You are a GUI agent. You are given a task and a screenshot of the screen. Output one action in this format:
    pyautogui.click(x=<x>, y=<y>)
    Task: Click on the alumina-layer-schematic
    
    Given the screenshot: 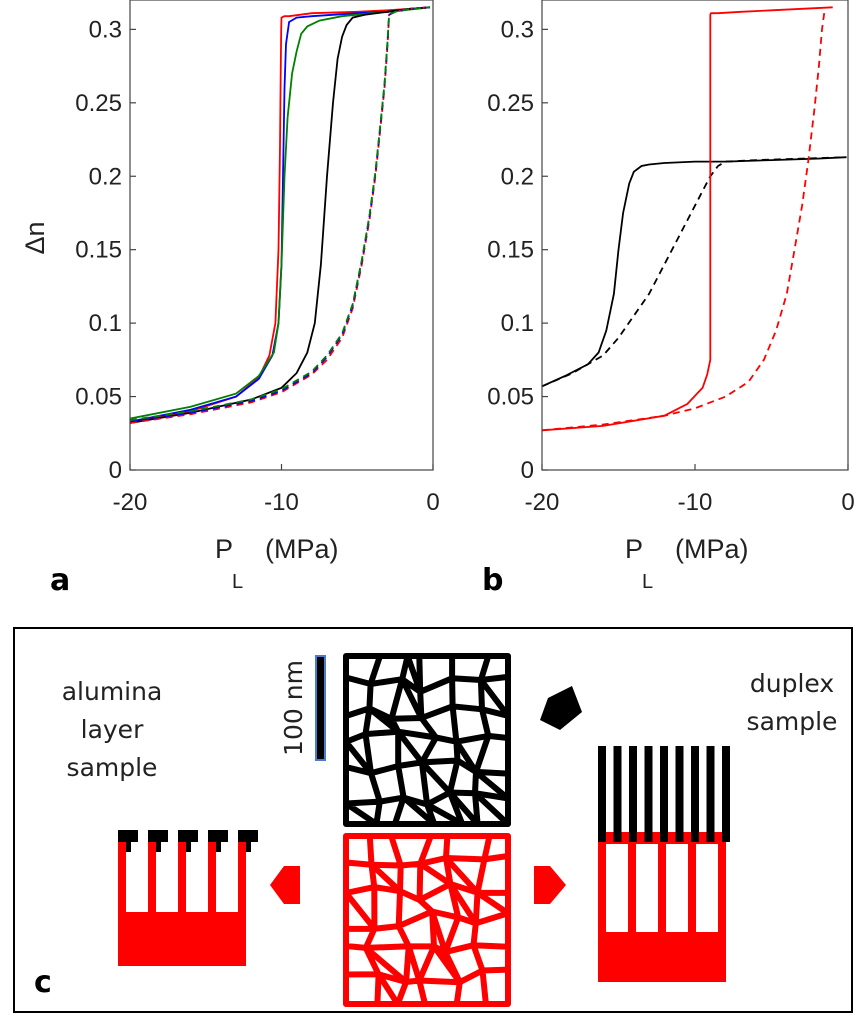 What is the action you would take?
    pyautogui.click(x=188, y=898)
    